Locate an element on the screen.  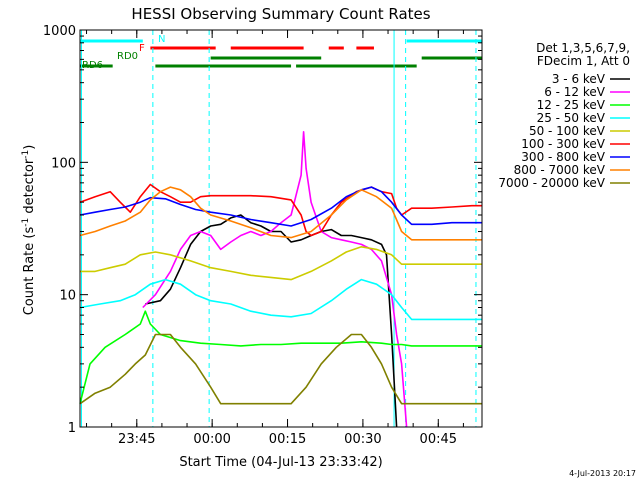
x-tick-label: 00:30 is located at coordinates (362, 439).